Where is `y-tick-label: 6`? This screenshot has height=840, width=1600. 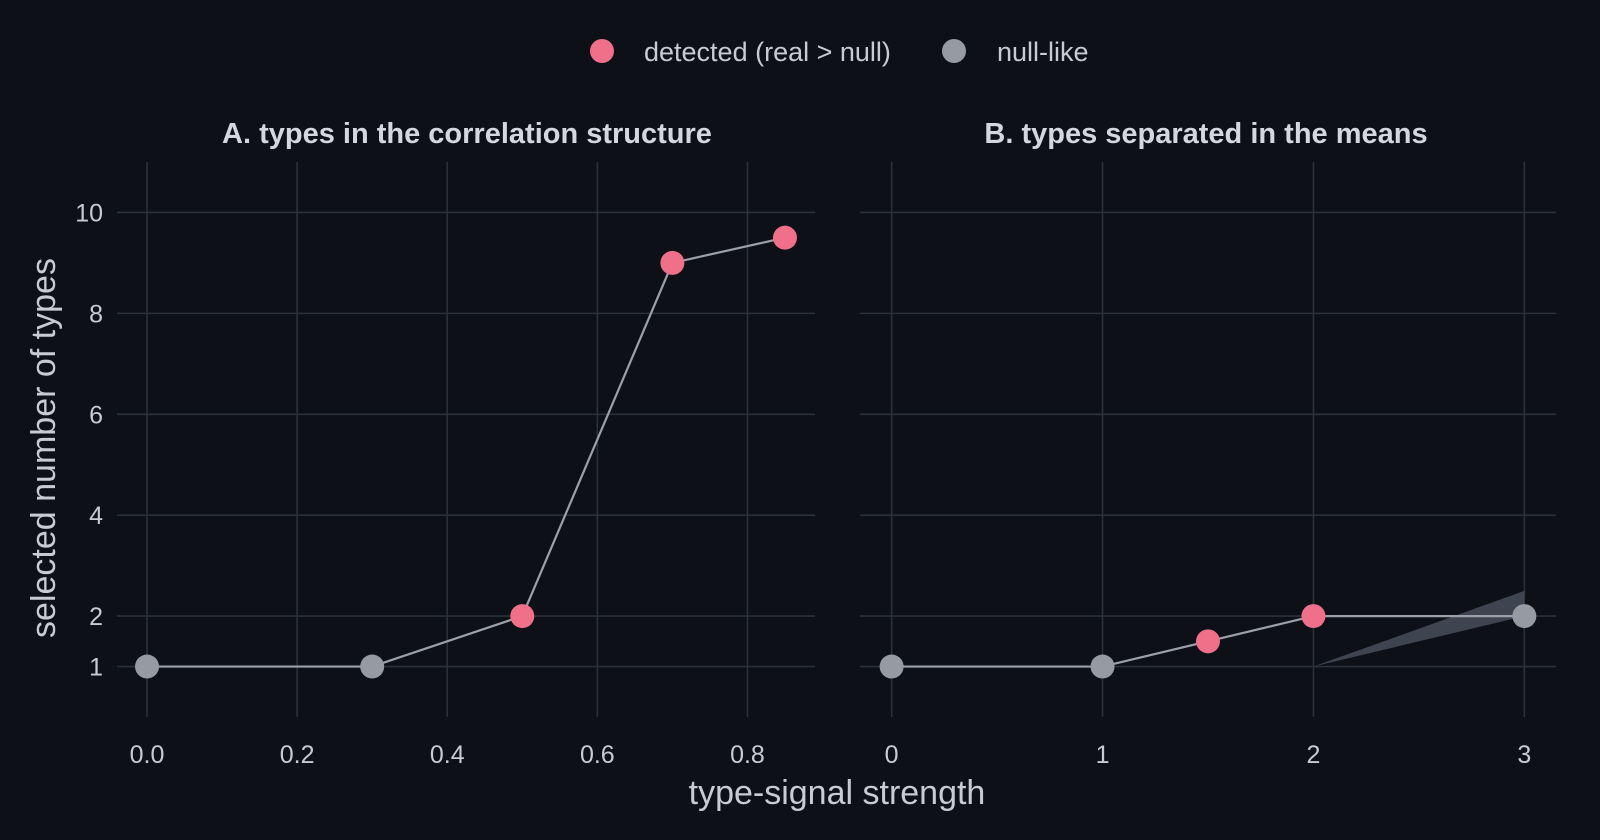 y-tick-label: 6 is located at coordinates (96, 415).